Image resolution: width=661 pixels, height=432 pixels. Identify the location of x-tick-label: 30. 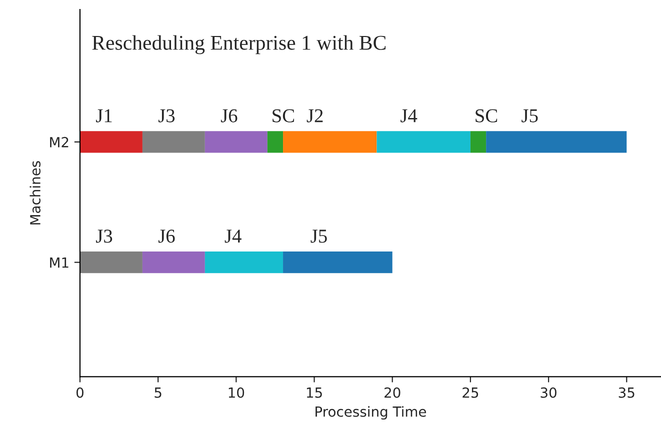
(548, 392).